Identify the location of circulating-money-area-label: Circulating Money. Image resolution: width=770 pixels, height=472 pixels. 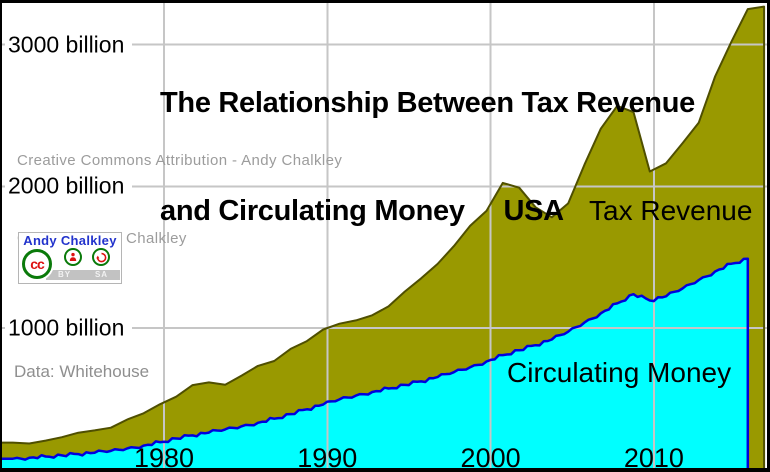
(619, 372).